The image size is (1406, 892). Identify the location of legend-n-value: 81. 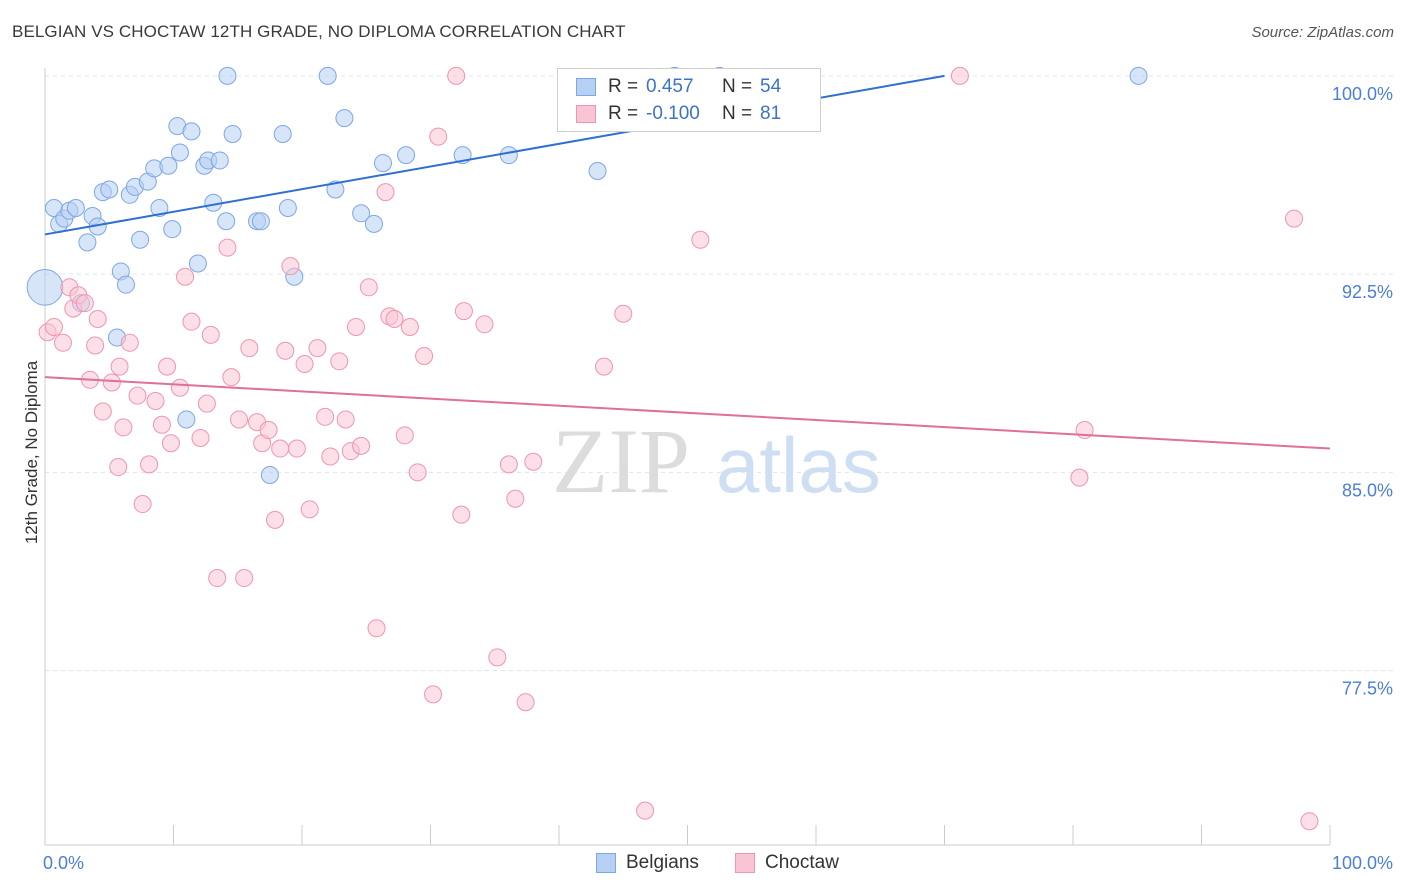
(771, 113).